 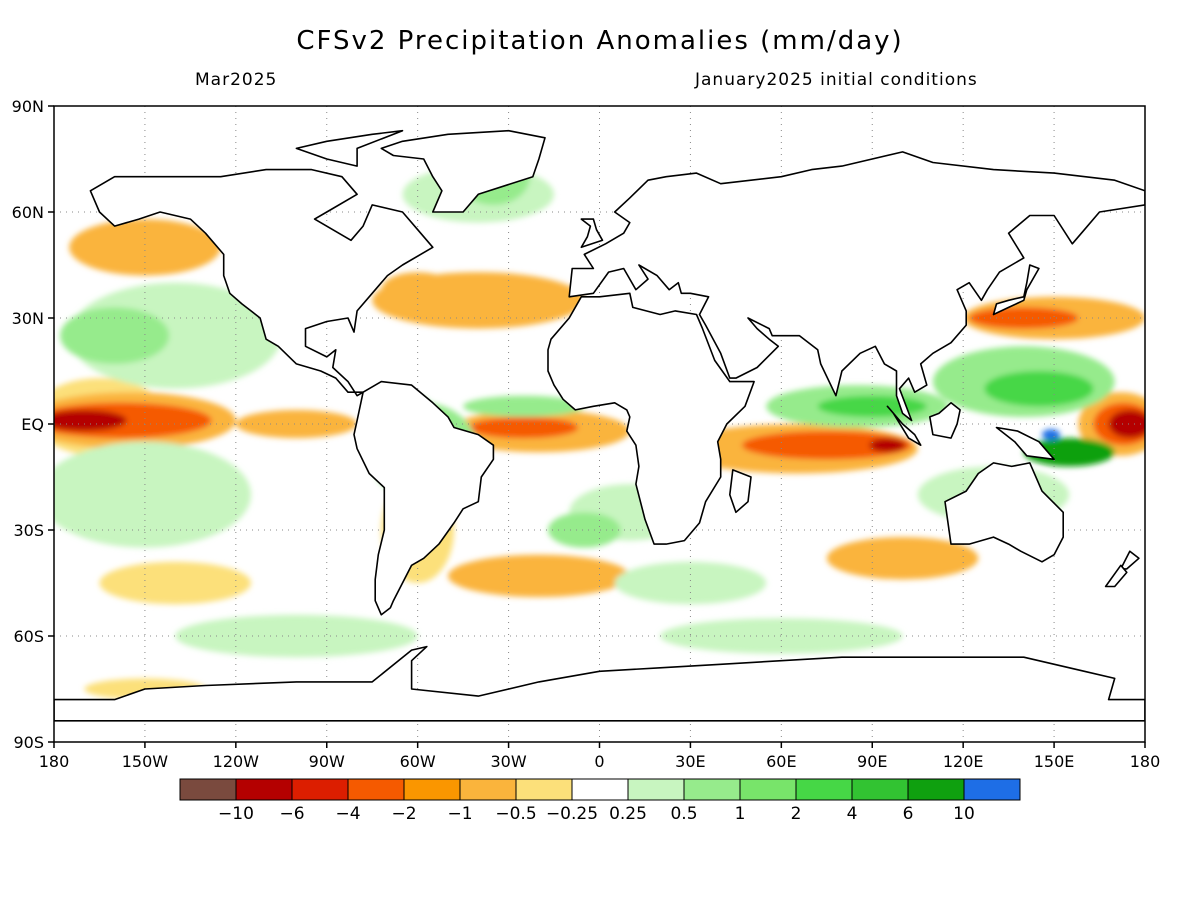 I want to click on lon-tick-label: 150W, so click(x=145, y=761).